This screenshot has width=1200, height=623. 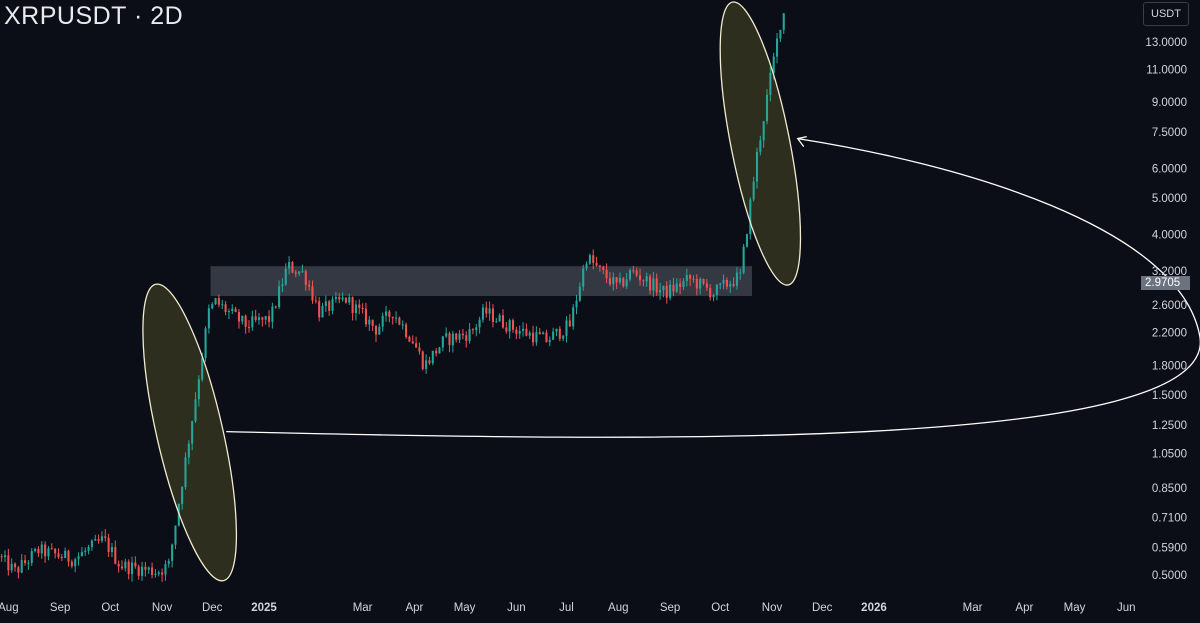 What do you see at coordinates (1169, 133) in the screenshot?
I see `price-tick-label: 7.5000` at bounding box center [1169, 133].